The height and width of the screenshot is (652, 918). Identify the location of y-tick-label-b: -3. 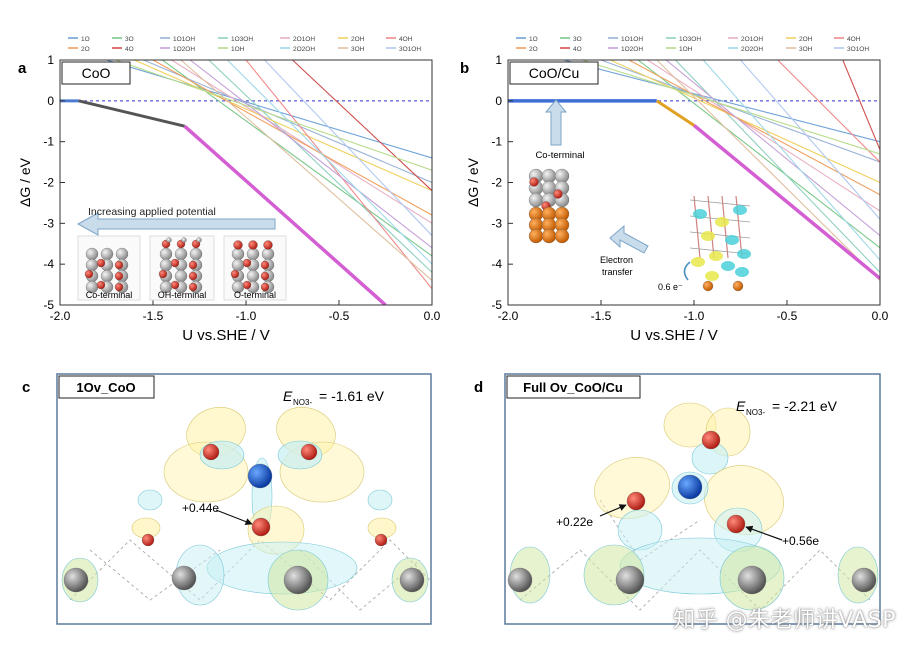
(496, 223).